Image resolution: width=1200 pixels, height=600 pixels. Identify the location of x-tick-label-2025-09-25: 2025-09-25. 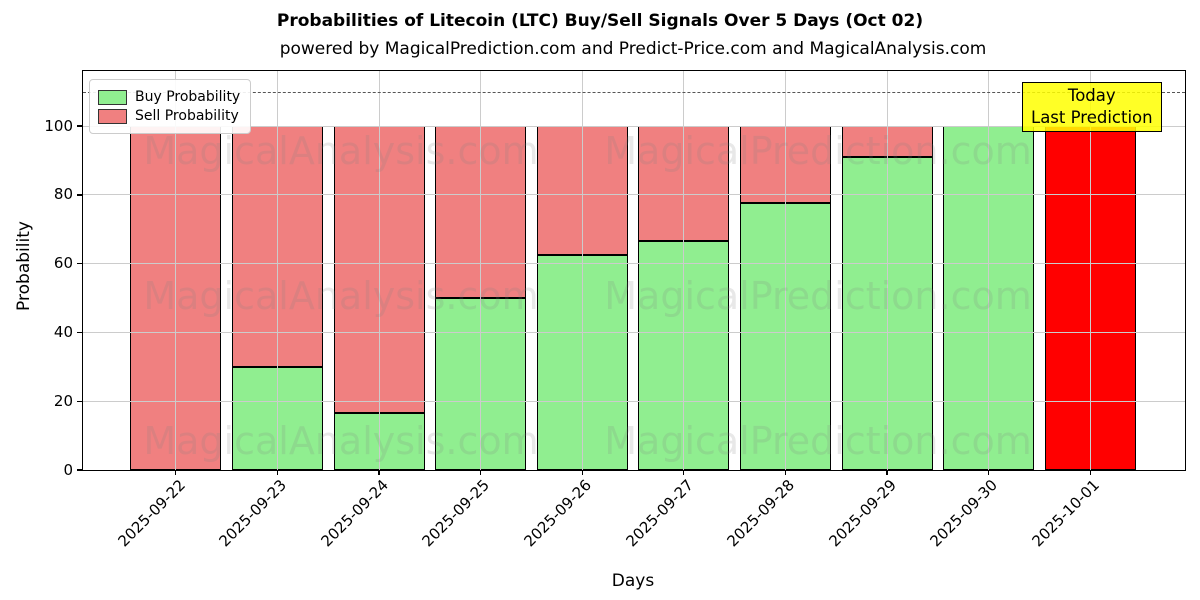
(456, 513).